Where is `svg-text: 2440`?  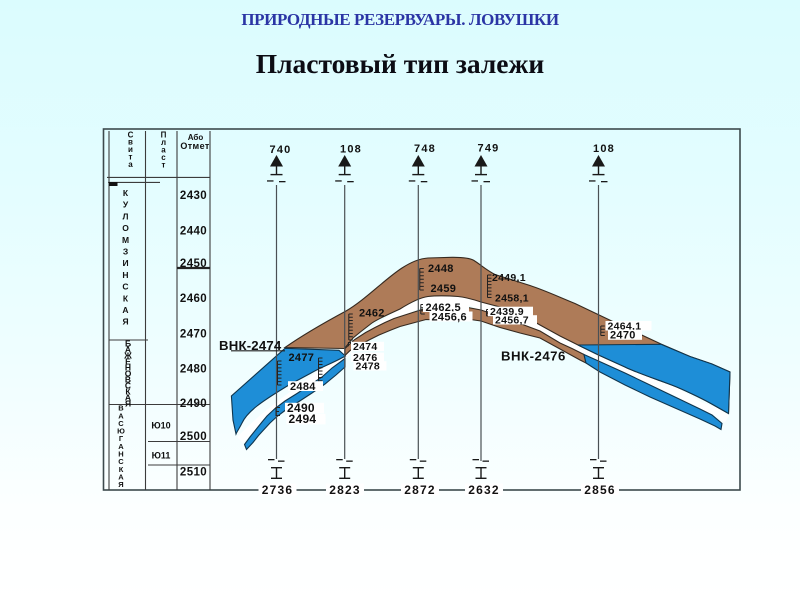
svg-text: 2440 is located at coordinates (193, 232).